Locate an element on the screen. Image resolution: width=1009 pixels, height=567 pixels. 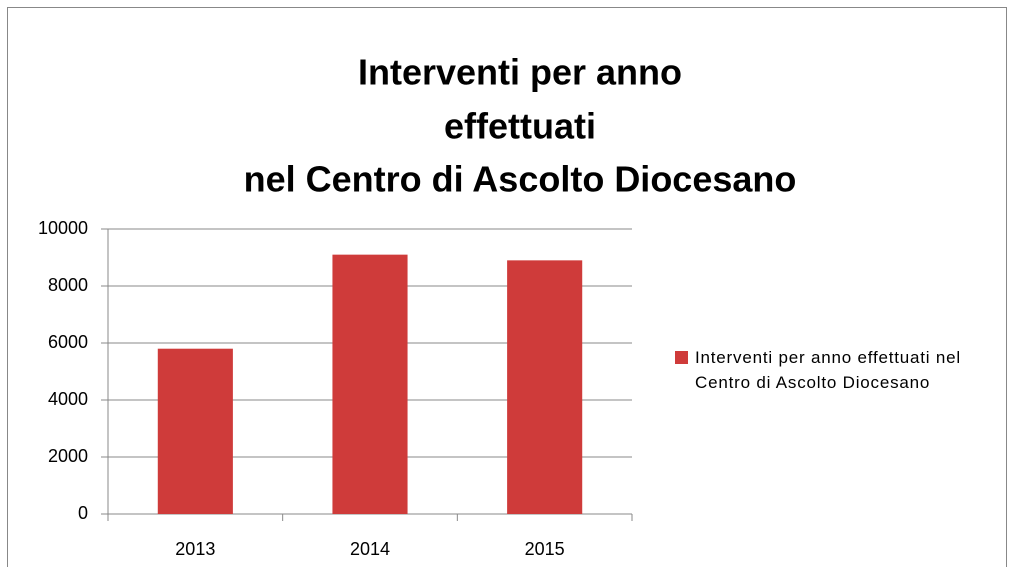
y-tick-label: 10000 is located at coordinates (63, 228).